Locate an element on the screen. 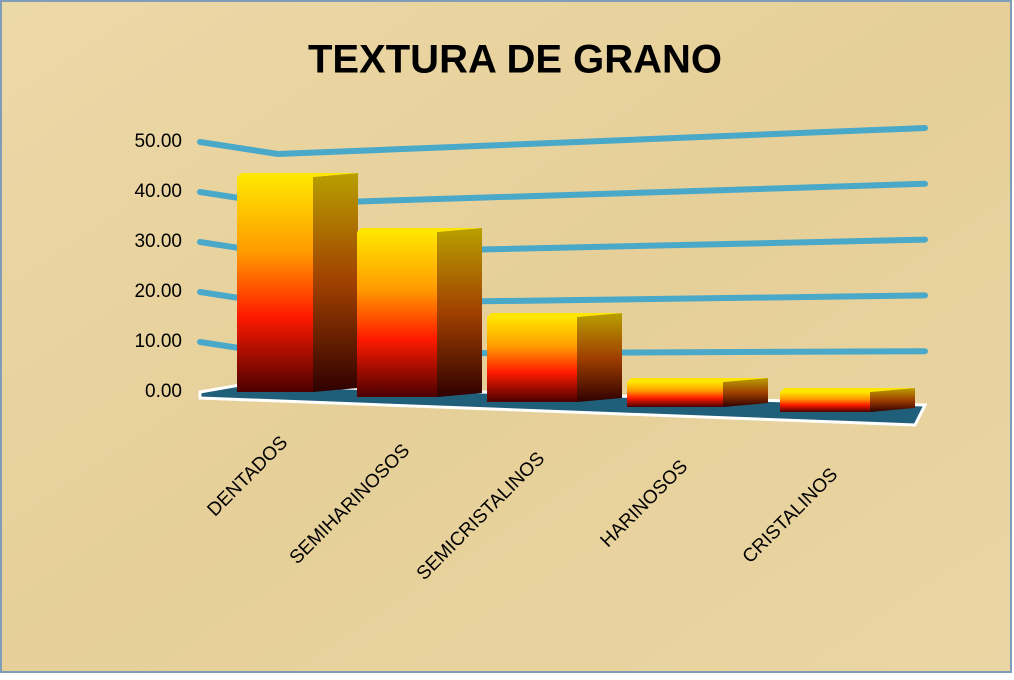 The image size is (1014, 680). y-tick-label: 20.00 is located at coordinates (158, 291).